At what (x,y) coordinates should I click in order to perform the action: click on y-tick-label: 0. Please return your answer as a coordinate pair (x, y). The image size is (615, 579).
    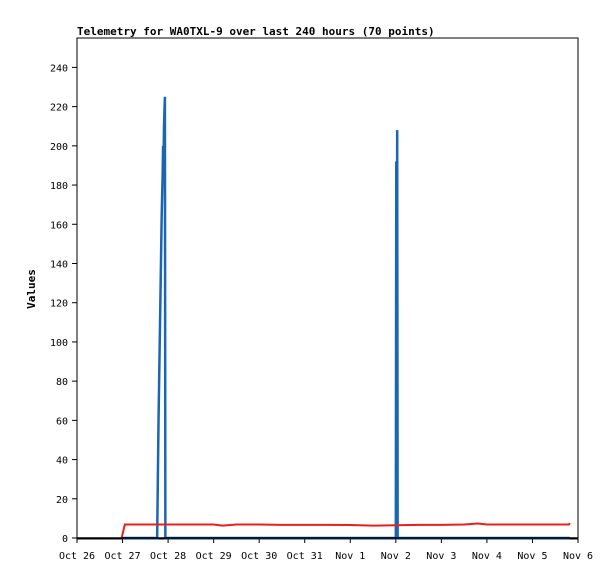
    Looking at the image, I should click on (65, 539).